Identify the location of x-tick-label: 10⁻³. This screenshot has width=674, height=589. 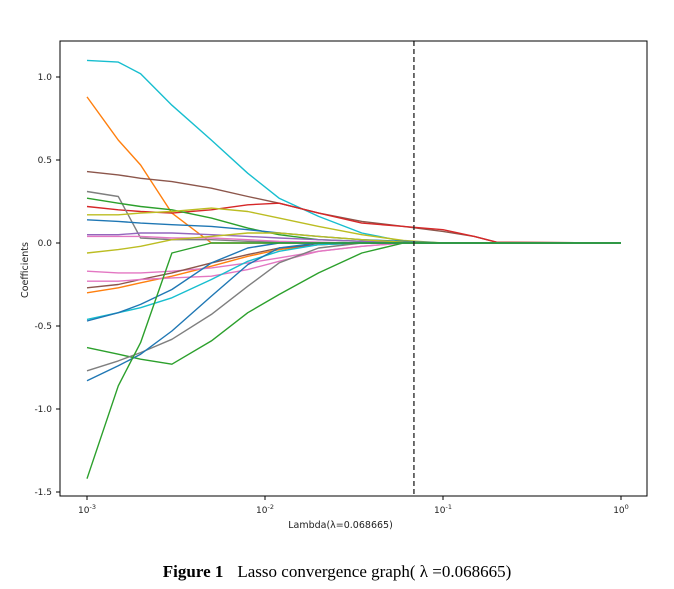
(87, 509).